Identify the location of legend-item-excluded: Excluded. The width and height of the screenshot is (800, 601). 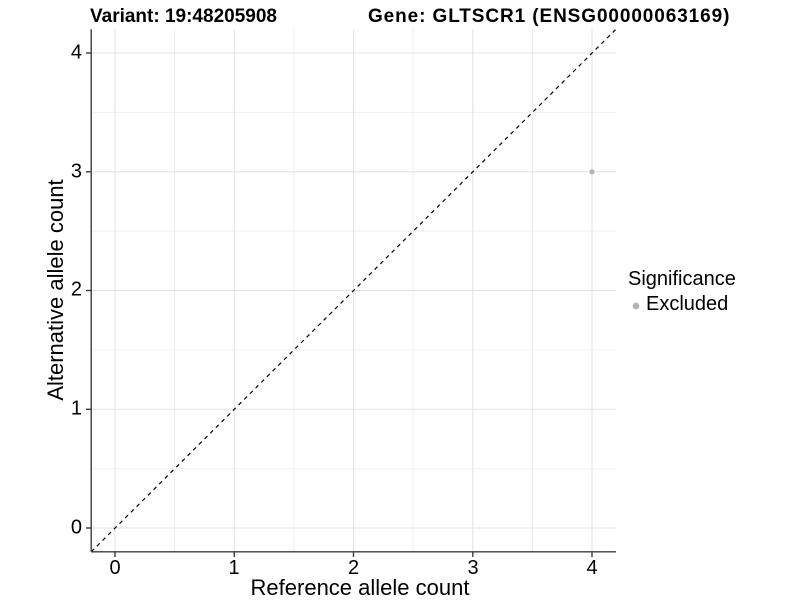
(682, 304).